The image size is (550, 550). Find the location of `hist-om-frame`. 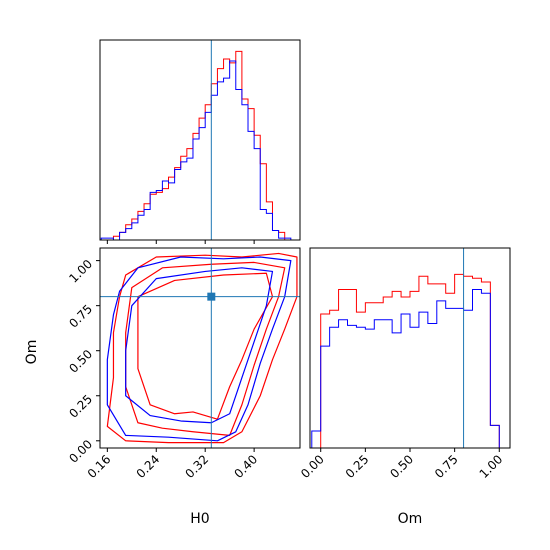

hist-om-frame is located at coordinates (410, 348).